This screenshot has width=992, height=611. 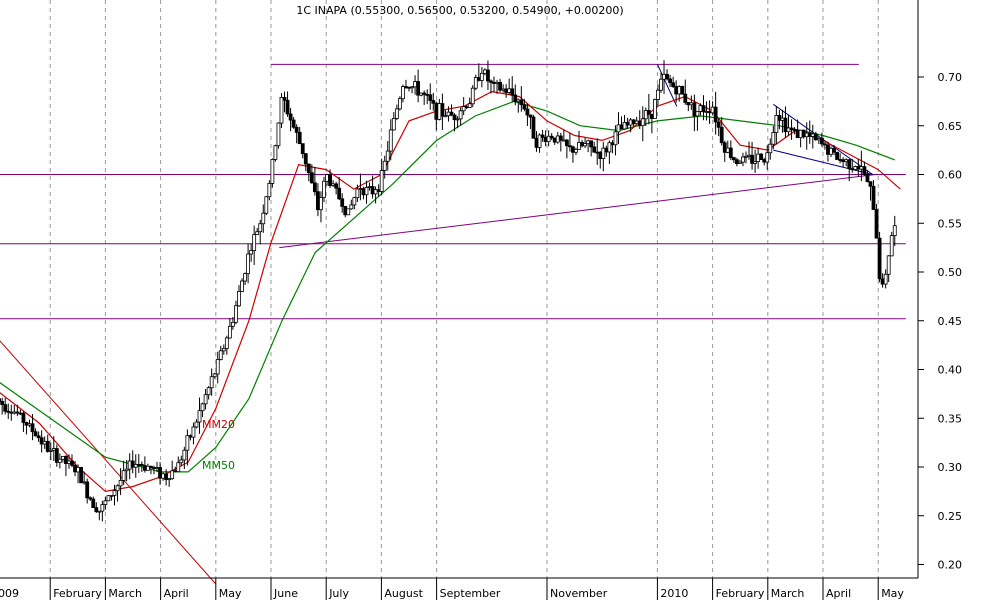 What do you see at coordinates (950, 516) in the screenshot?
I see `y-tick-label: 0.25` at bounding box center [950, 516].